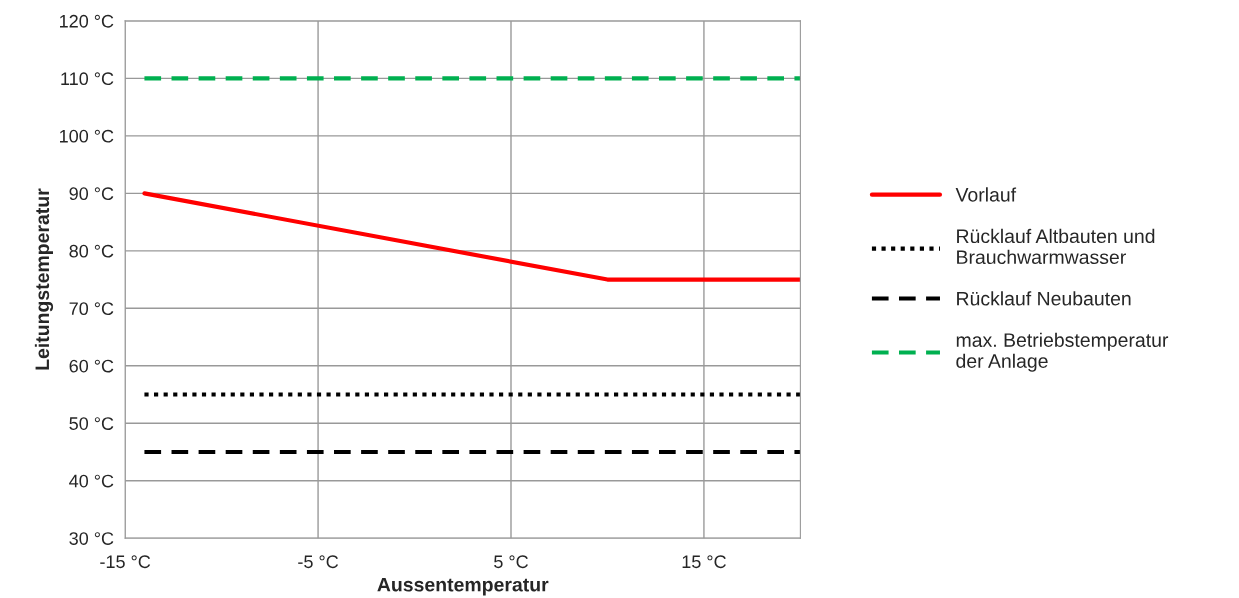  What do you see at coordinates (91, 481) in the screenshot?
I see `y-tick-label: 40 °C` at bounding box center [91, 481].